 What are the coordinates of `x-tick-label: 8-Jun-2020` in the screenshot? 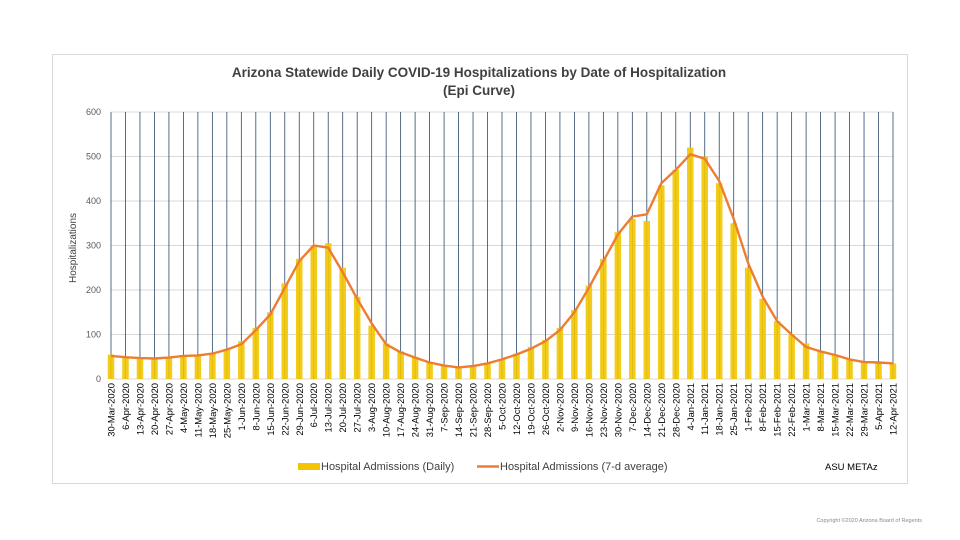 It's located at (255, 406).